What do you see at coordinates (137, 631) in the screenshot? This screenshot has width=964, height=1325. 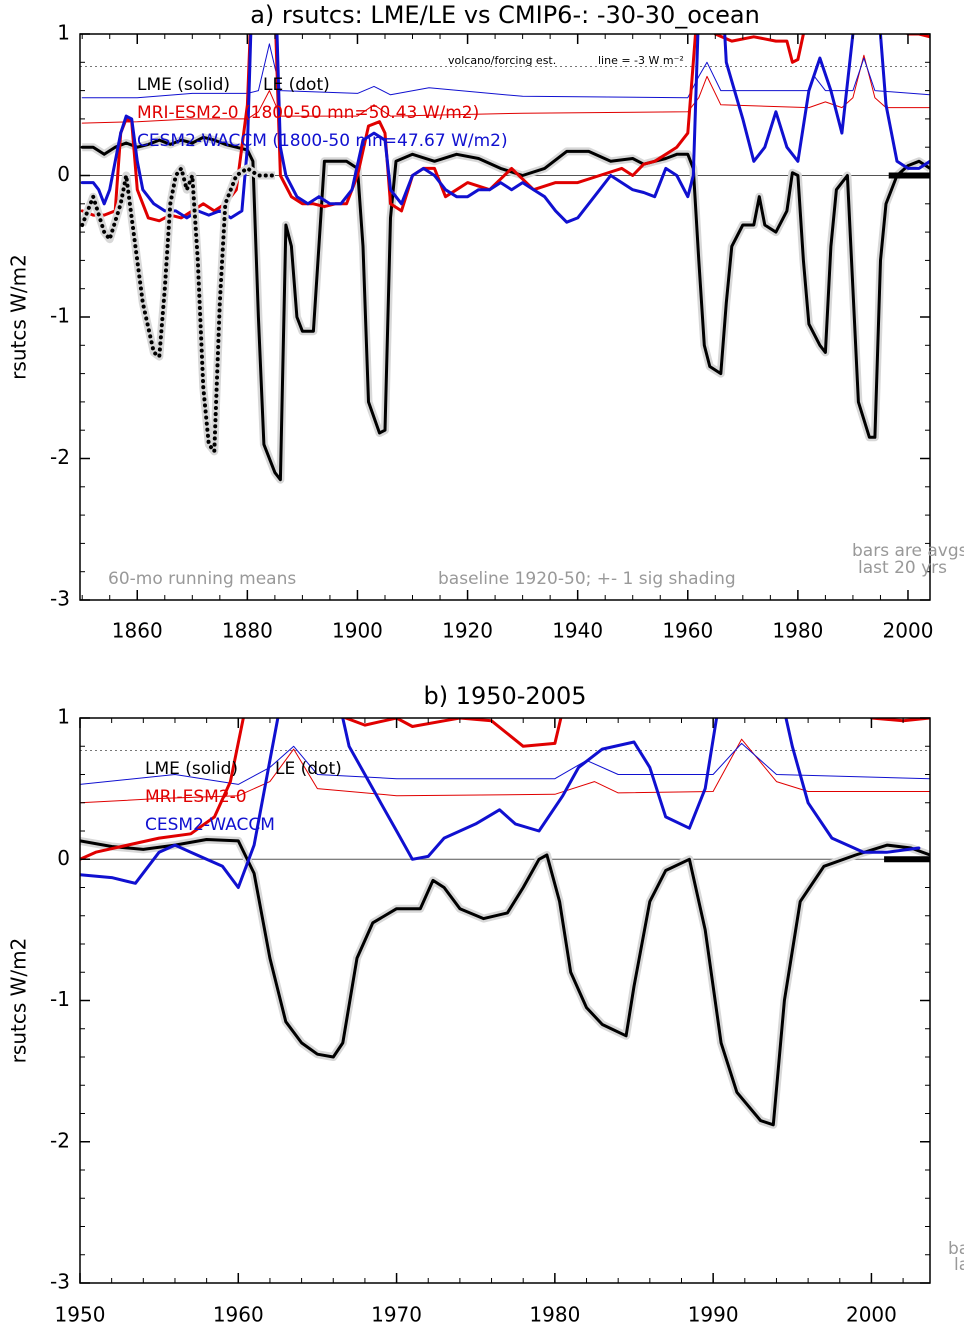 I see `x-tick-label: 1860` at bounding box center [137, 631].